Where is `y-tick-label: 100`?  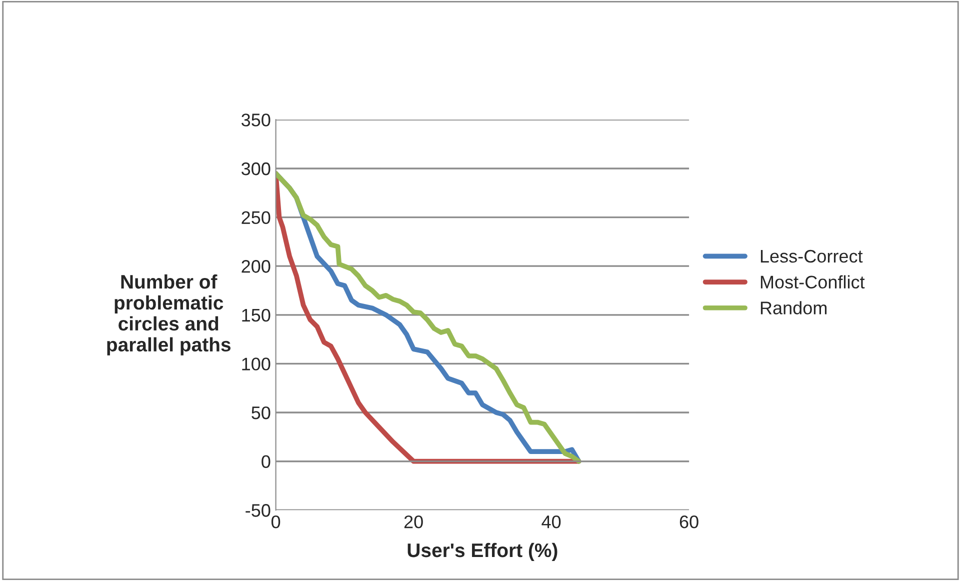 y-tick-label: 100 is located at coordinates (256, 364).